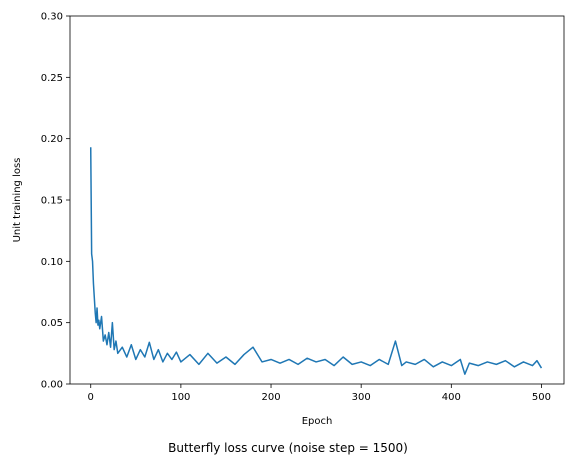 The image size is (576, 470). Describe the element at coordinates (17, 200) in the screenshot. I see `y-axis-label: Unit training loss` at that location.